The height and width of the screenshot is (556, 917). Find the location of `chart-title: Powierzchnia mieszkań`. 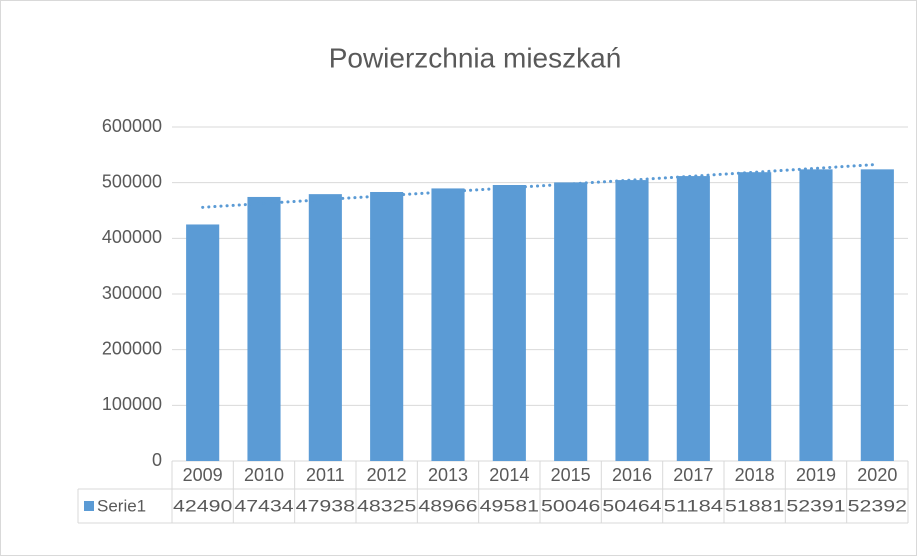

chart-title: Powierzchnia mieszkań is located at coordinates (475, 57).